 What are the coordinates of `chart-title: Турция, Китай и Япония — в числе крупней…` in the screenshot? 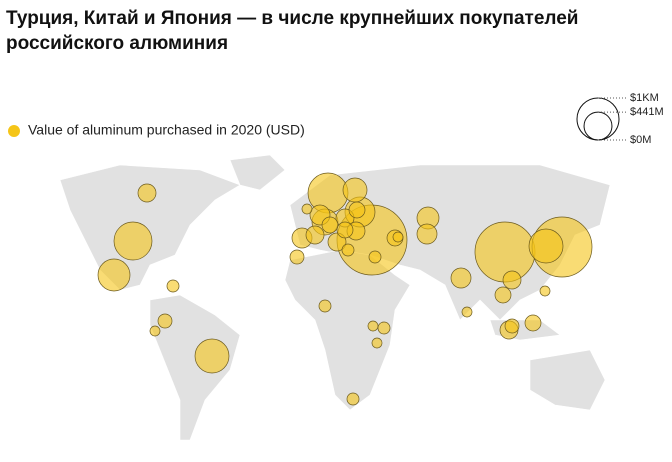 It's located at (292, 31).